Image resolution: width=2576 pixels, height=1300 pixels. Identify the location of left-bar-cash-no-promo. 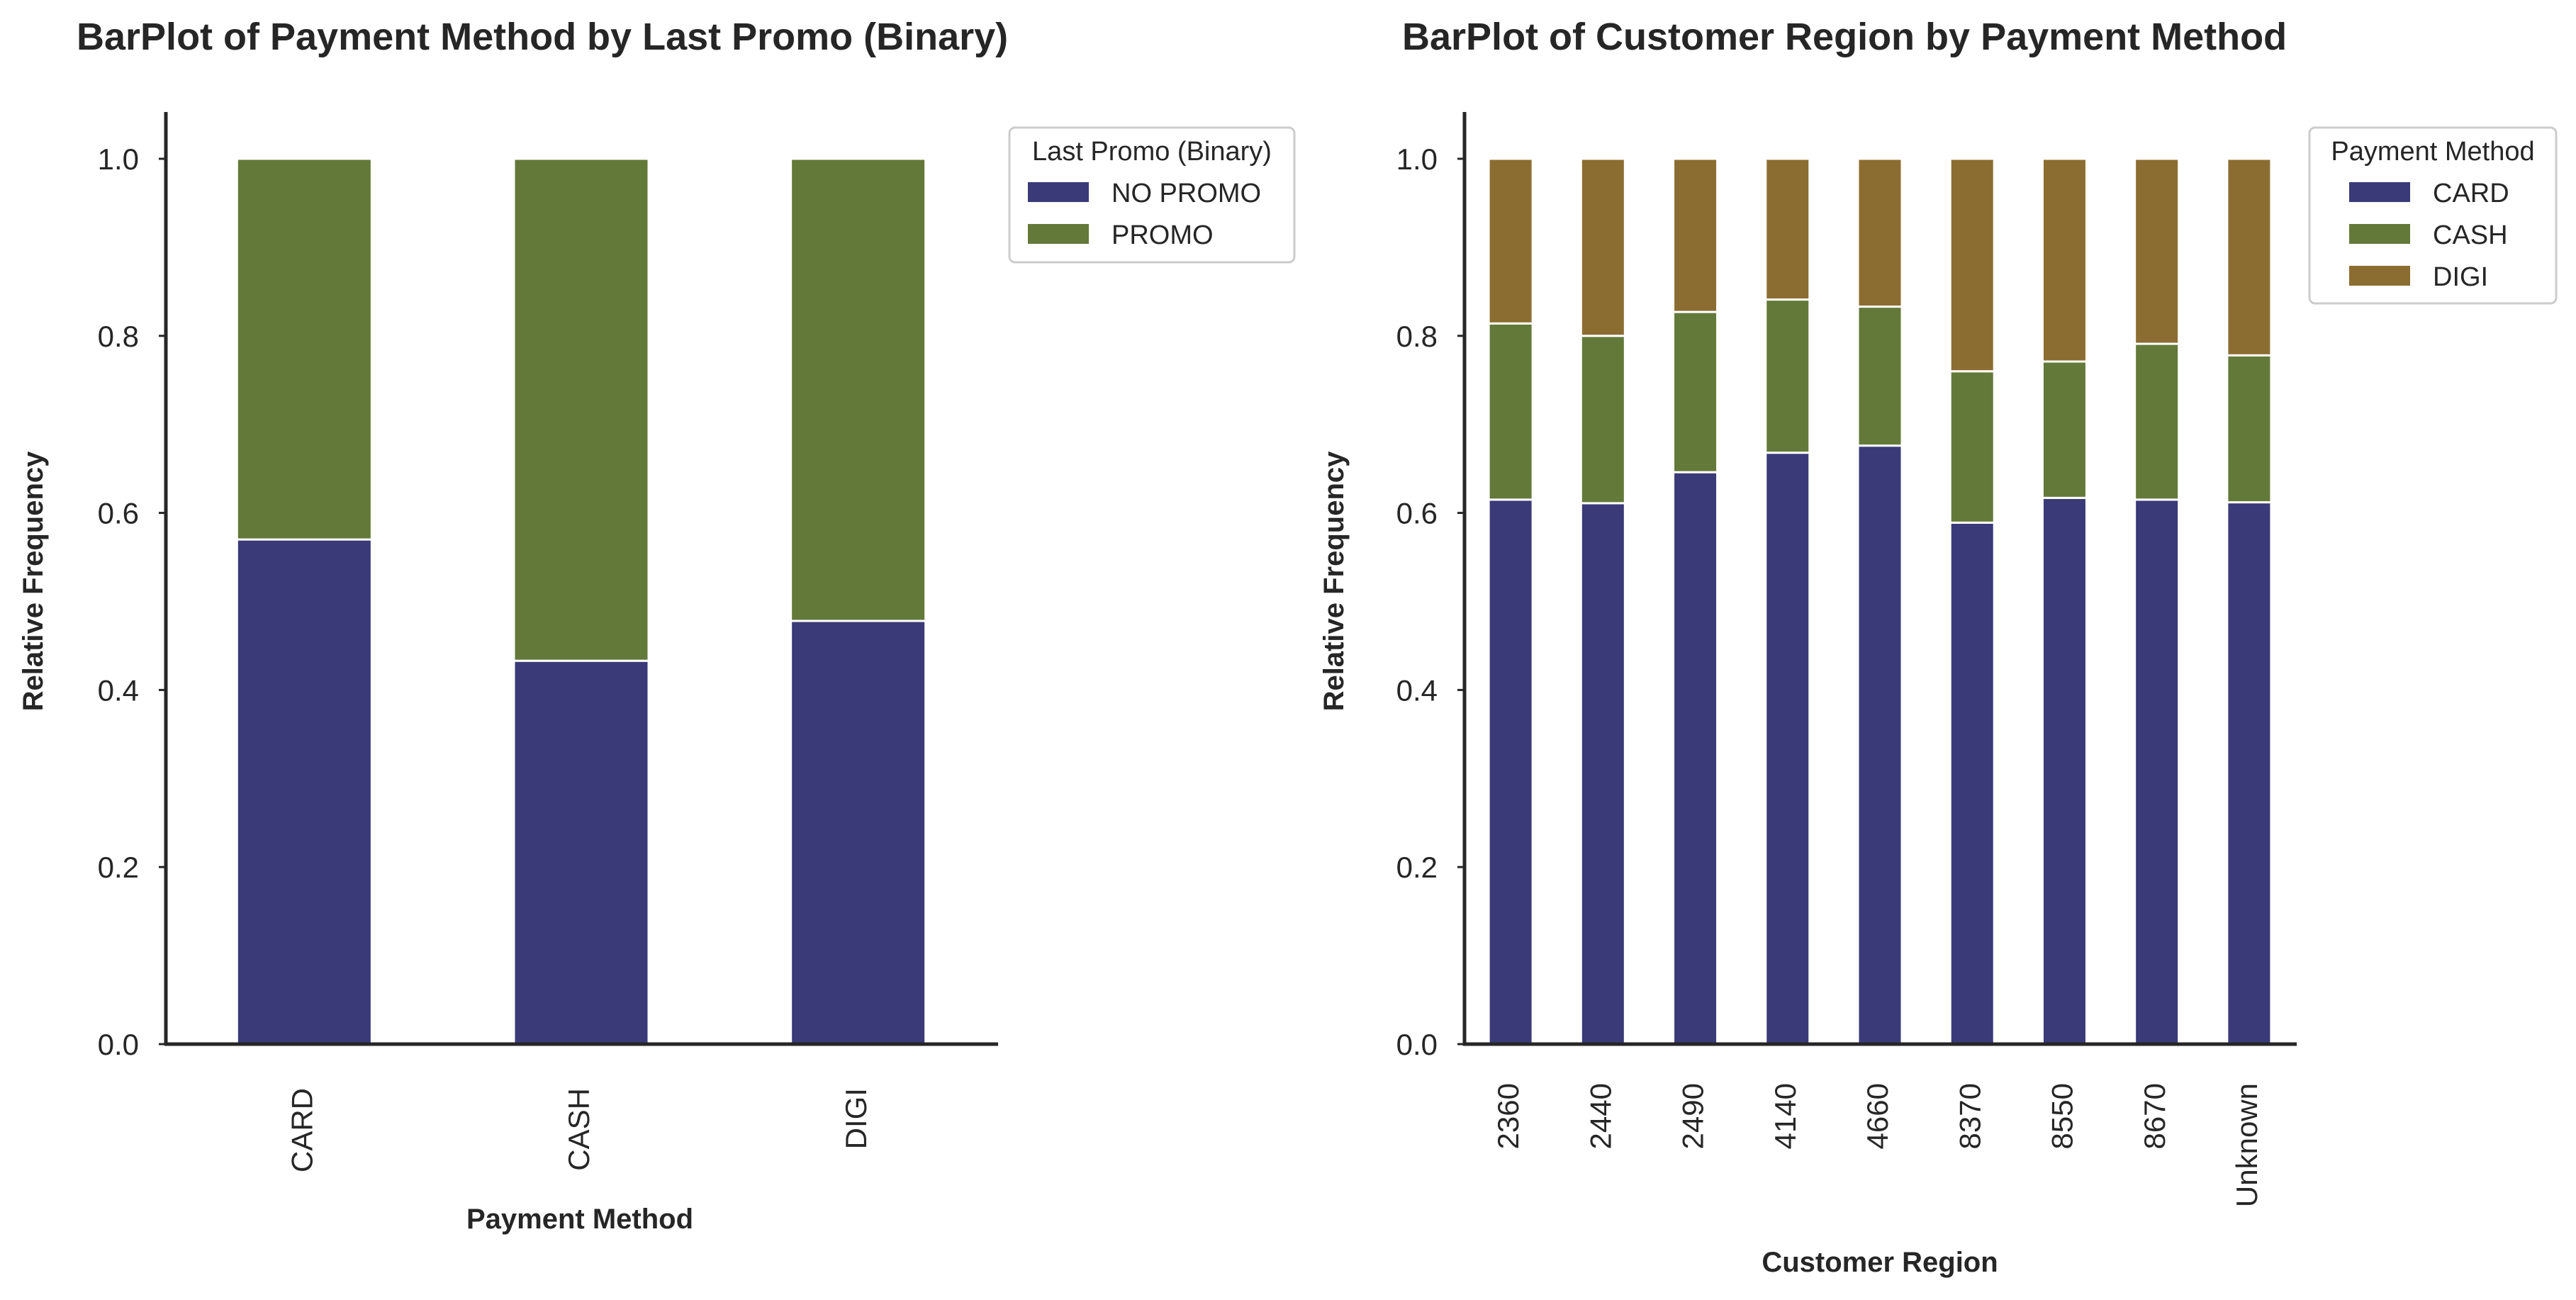
(582, 852).